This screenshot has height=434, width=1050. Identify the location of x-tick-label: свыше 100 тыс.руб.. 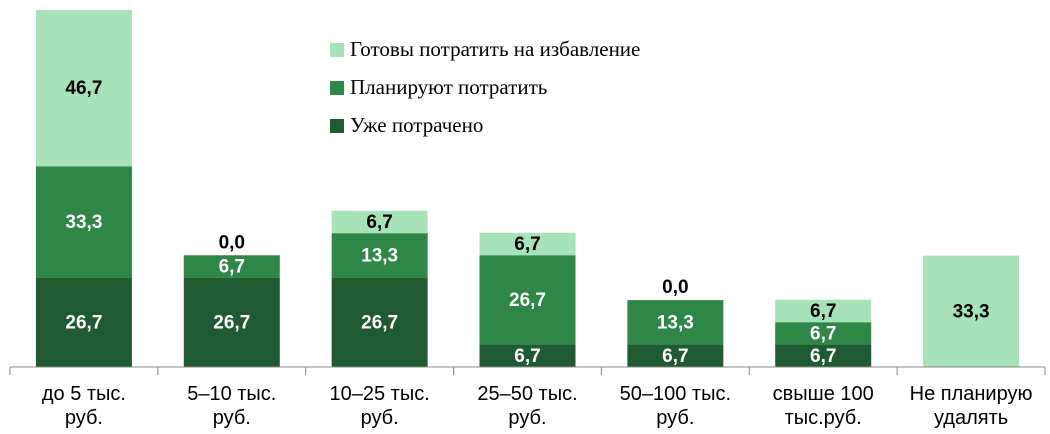
(823, 406).